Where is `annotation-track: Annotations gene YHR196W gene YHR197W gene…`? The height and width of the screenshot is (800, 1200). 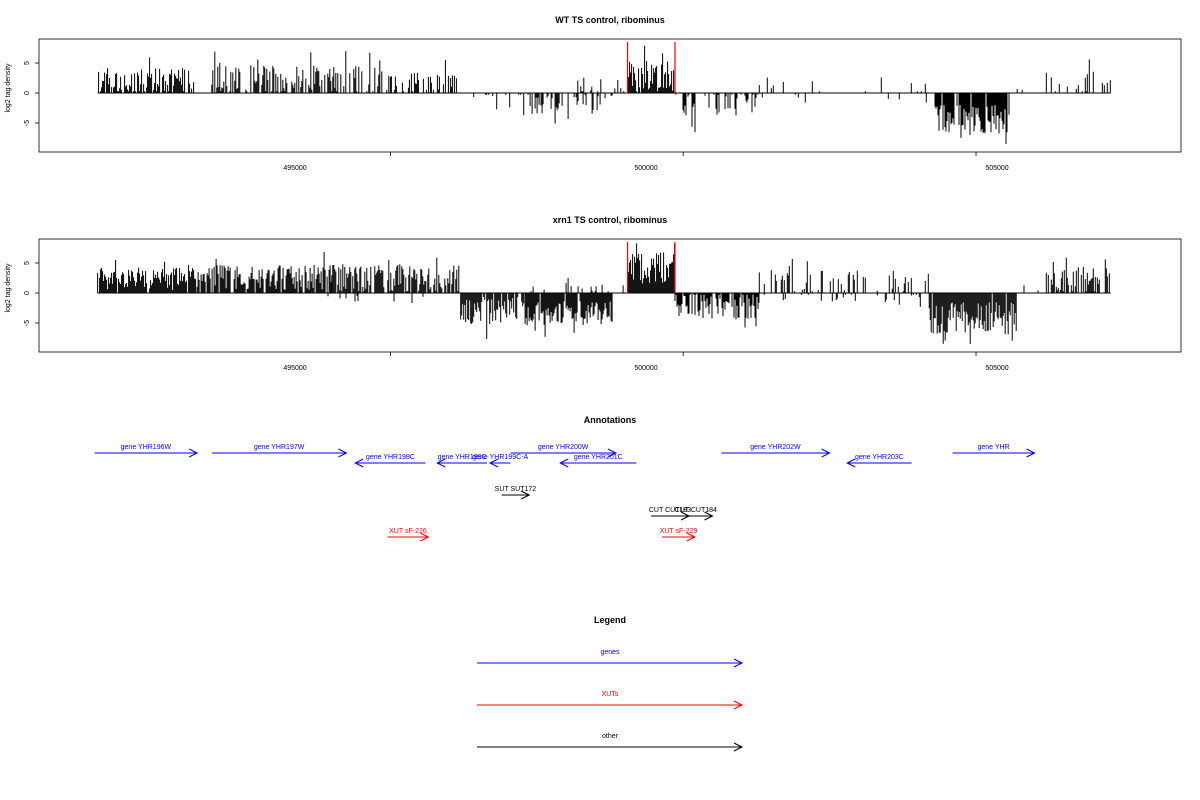 annotation-track: Annotations gene YHR196W gene YHR197W gene… is located at coordinates (565, 478).